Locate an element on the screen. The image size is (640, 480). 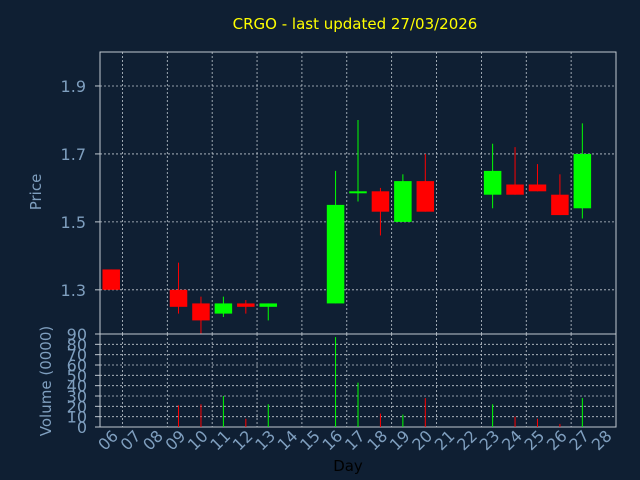
day-tick-label: 28 is located at coordinates (602, 440).